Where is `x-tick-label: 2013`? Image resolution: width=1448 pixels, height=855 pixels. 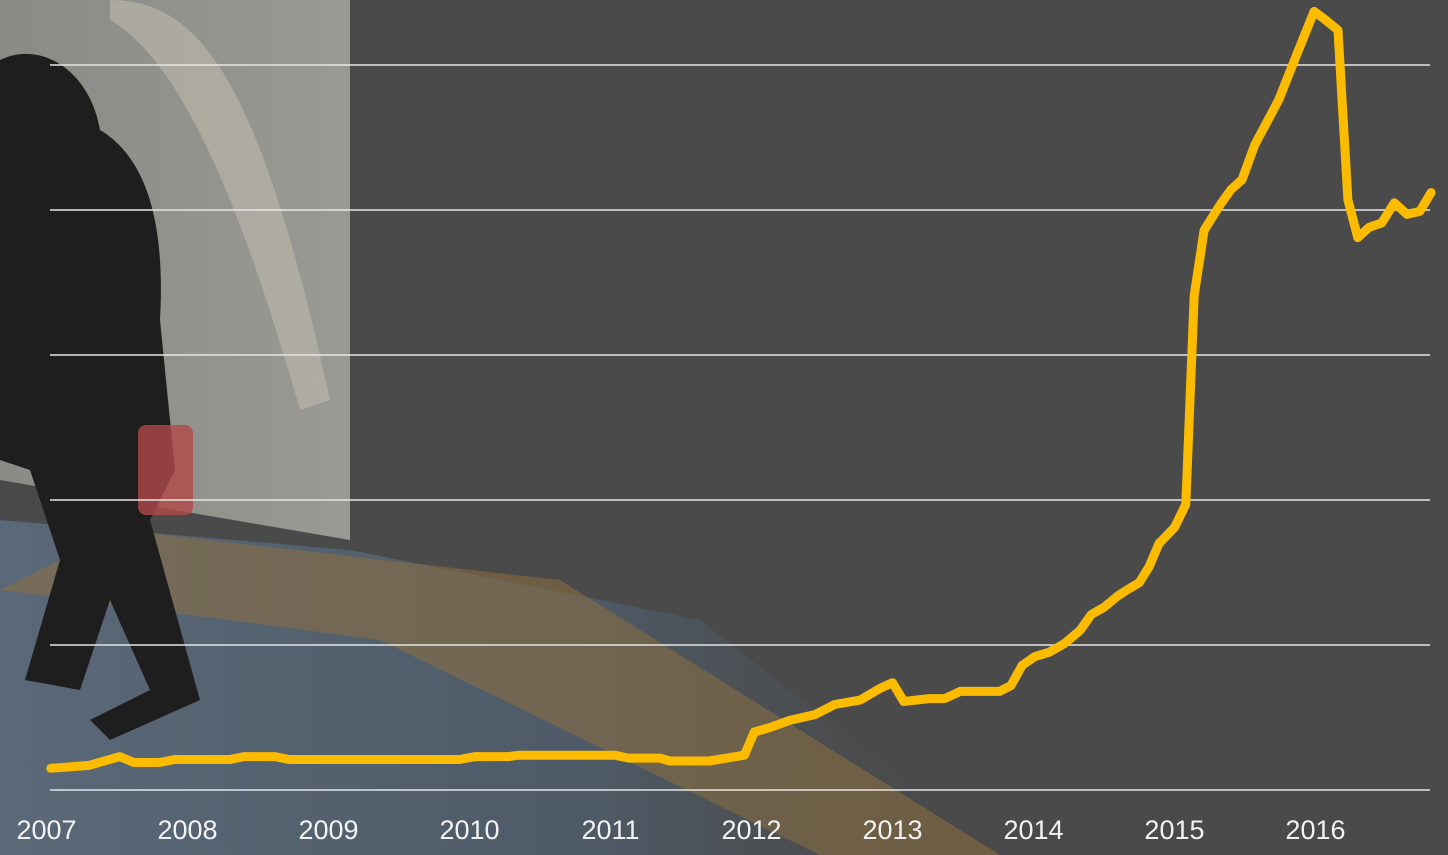
x-tick-label: 2013 is located at coordinates (892, 830).